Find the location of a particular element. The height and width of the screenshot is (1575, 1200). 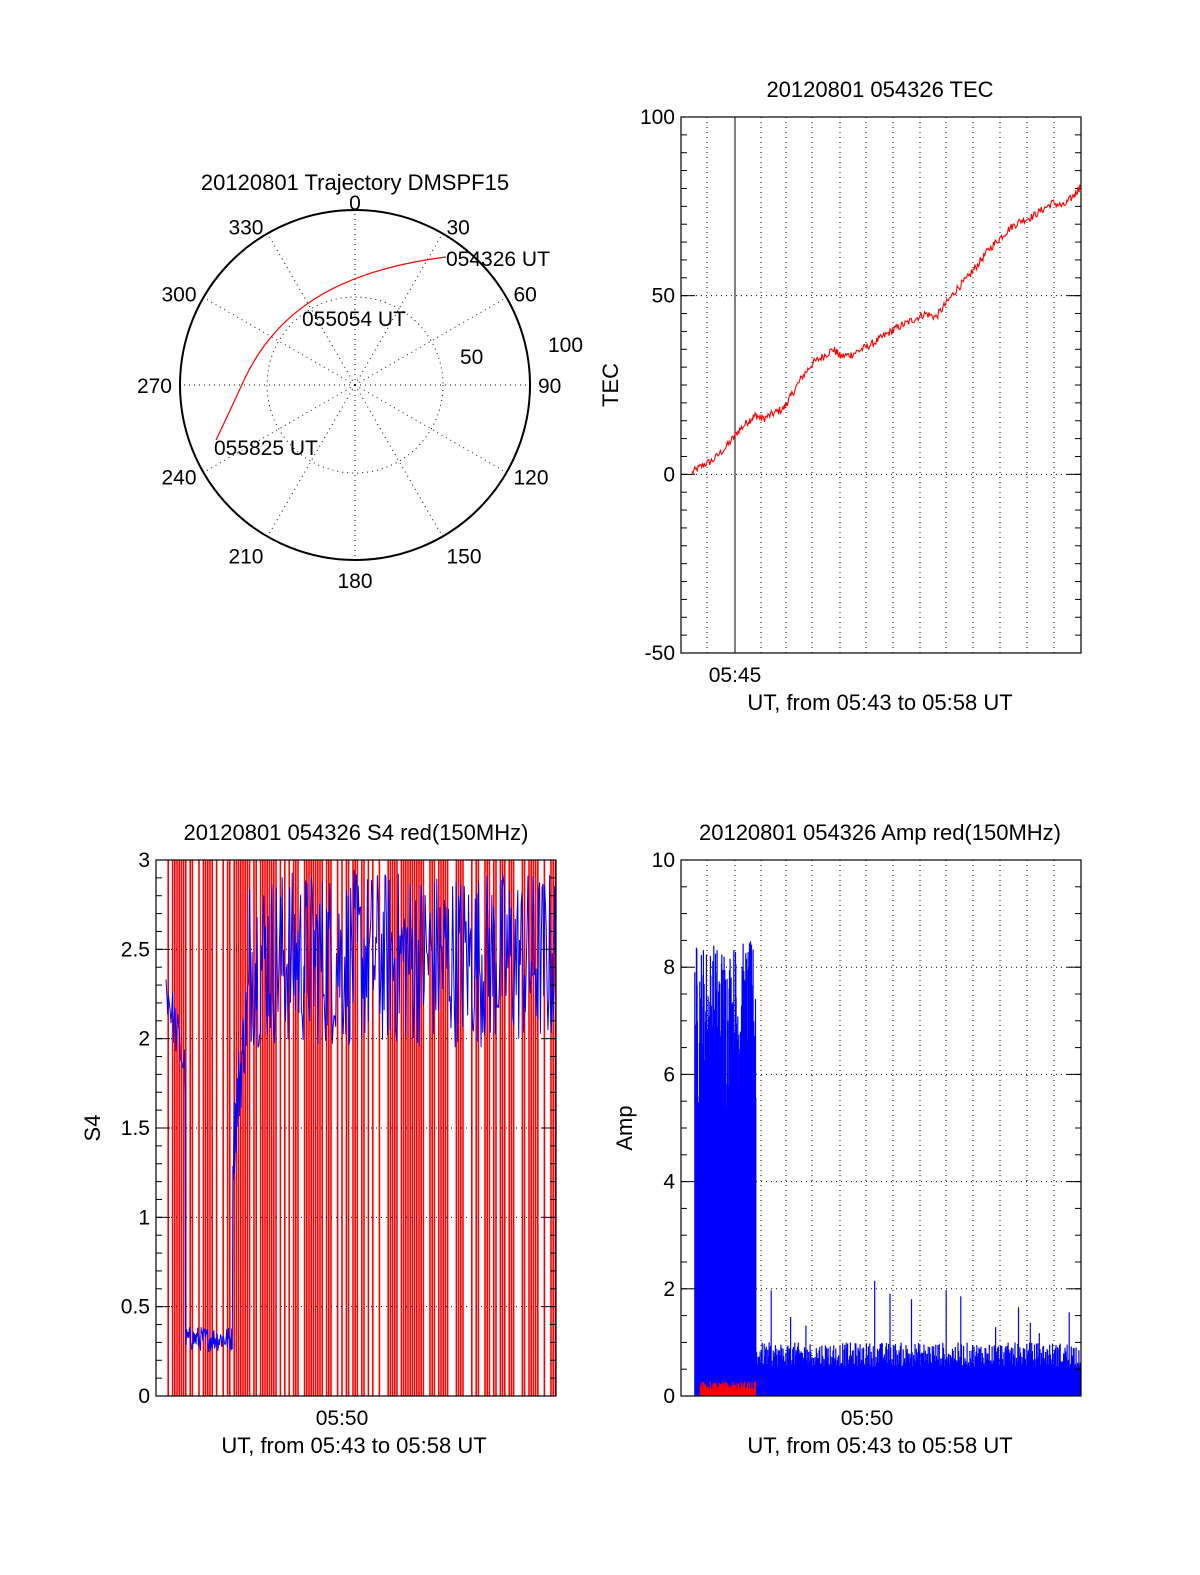

polar-azimuth-label: 180 is located at coordinates (354, 581).